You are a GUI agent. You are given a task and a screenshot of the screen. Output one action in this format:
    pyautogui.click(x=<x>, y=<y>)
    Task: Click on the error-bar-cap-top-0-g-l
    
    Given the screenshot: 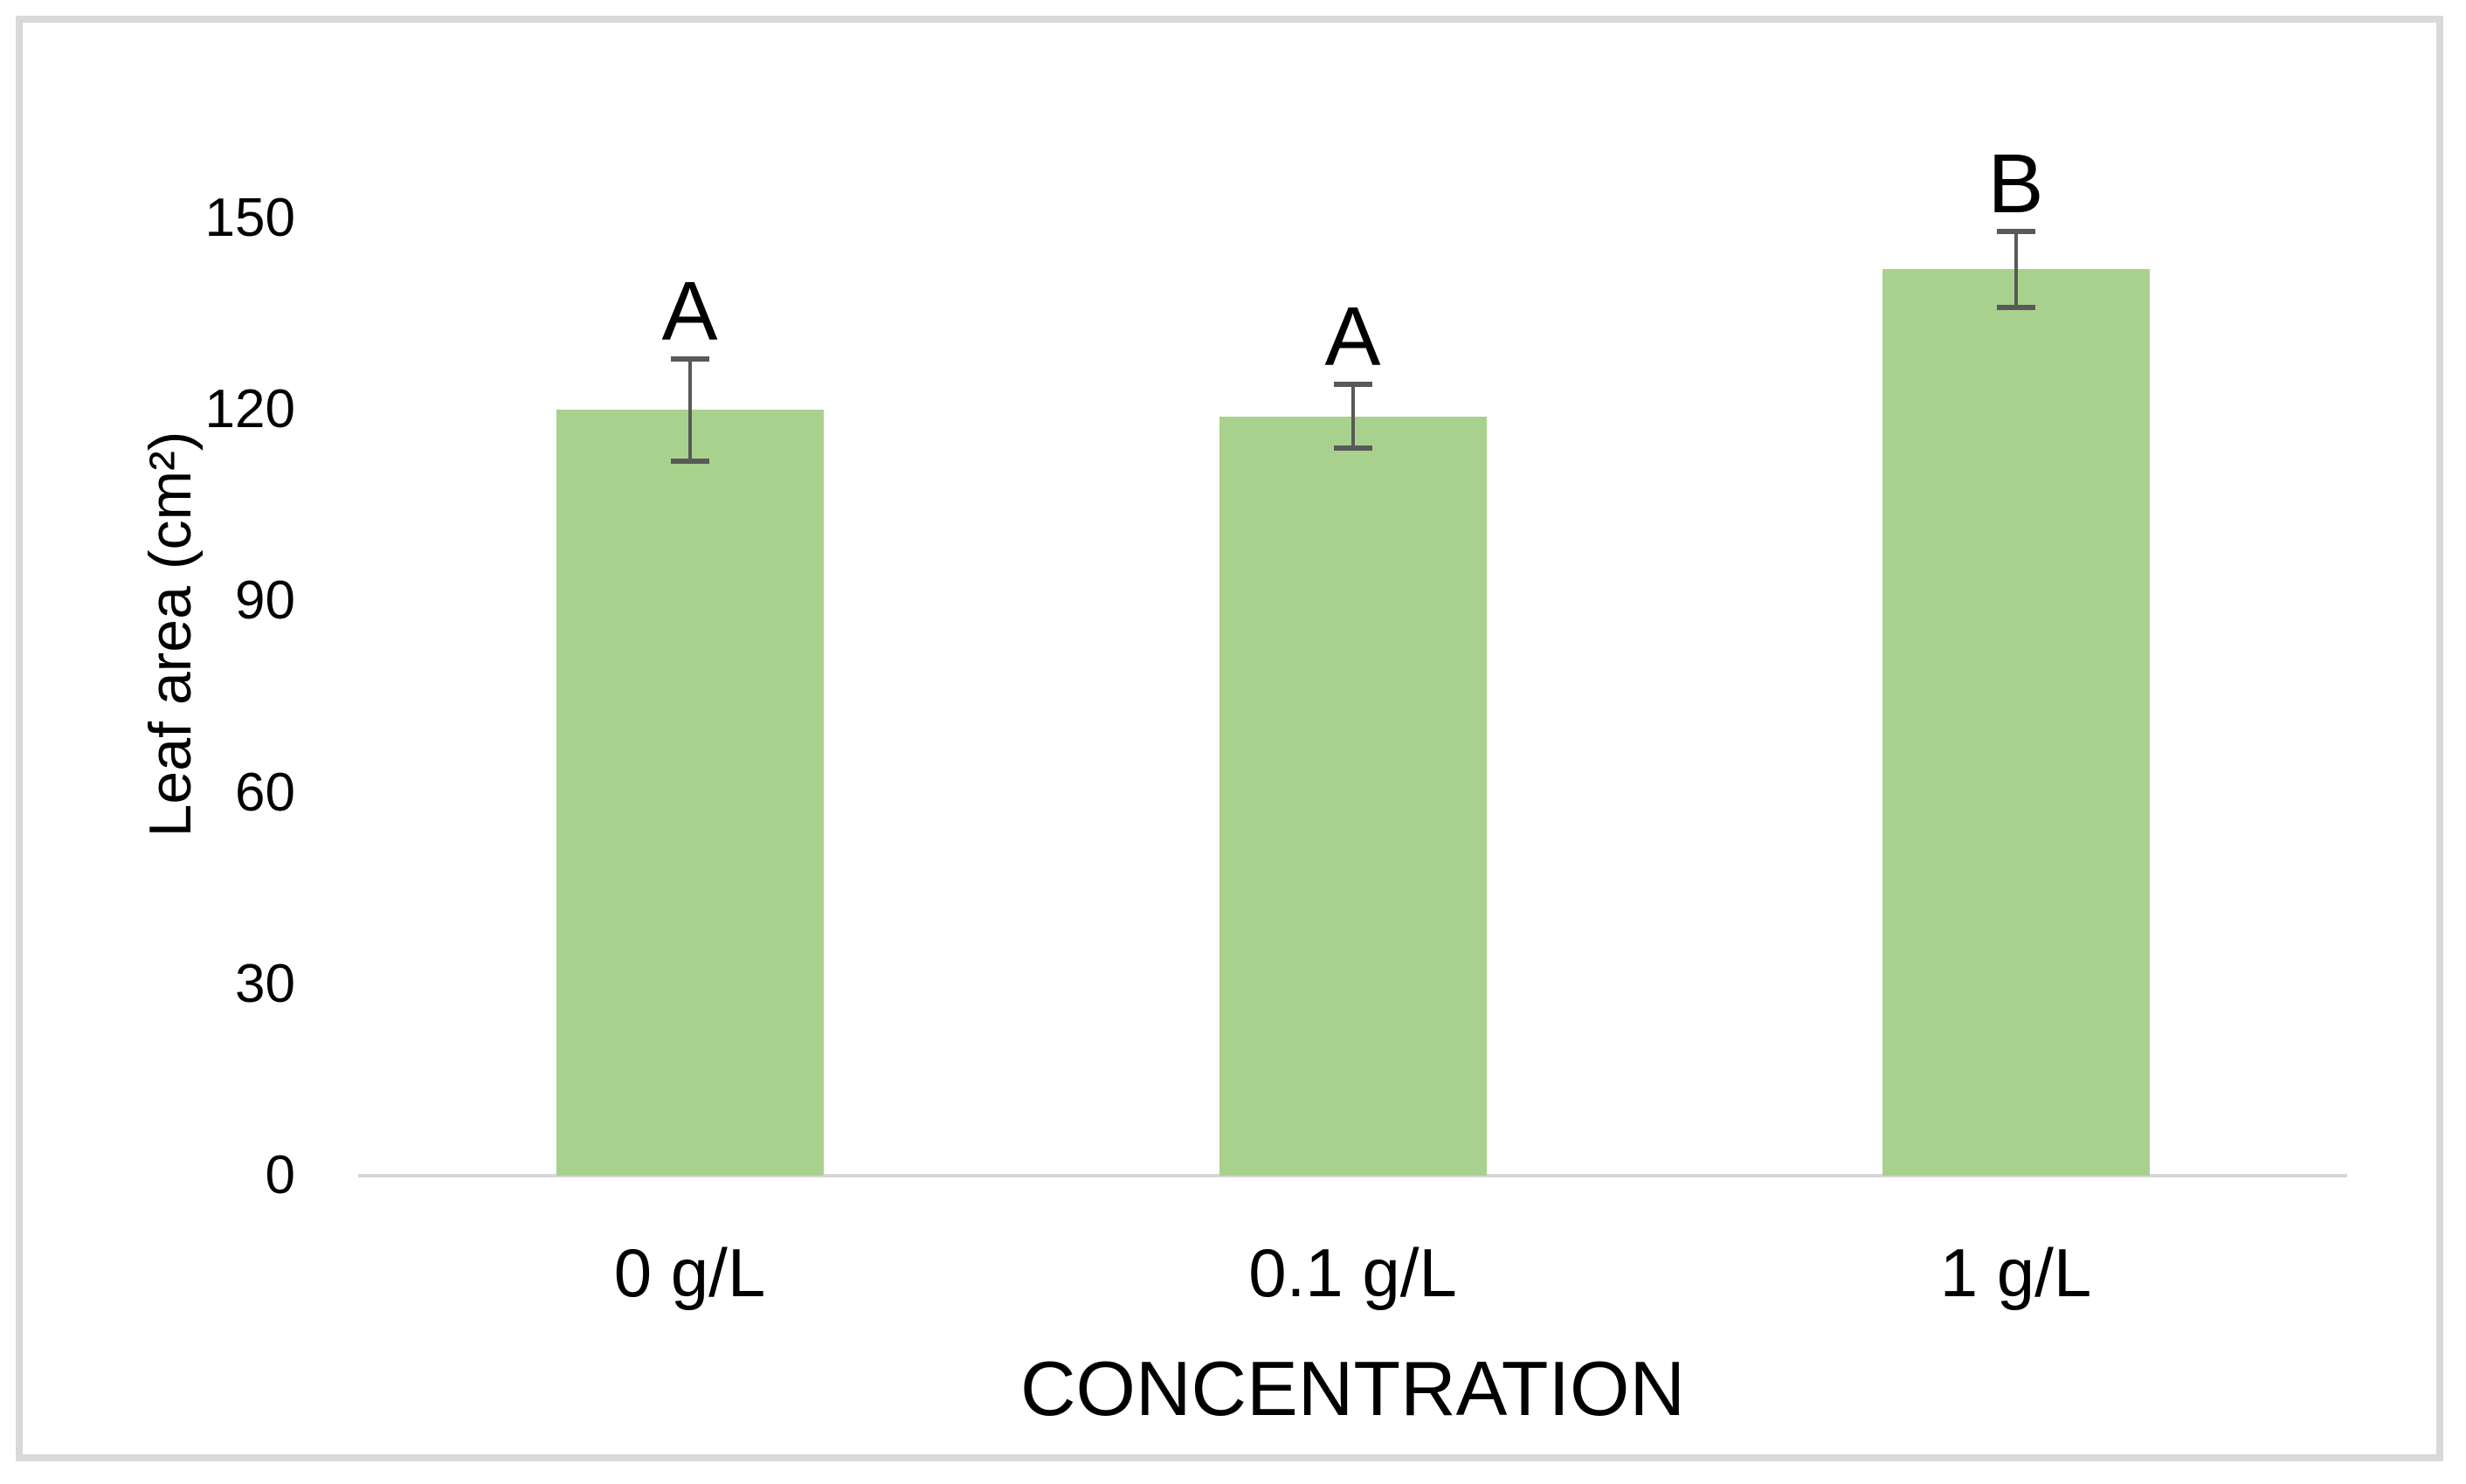 What is the action you would take?
    pyautogui.click(x=689, y=358)
    